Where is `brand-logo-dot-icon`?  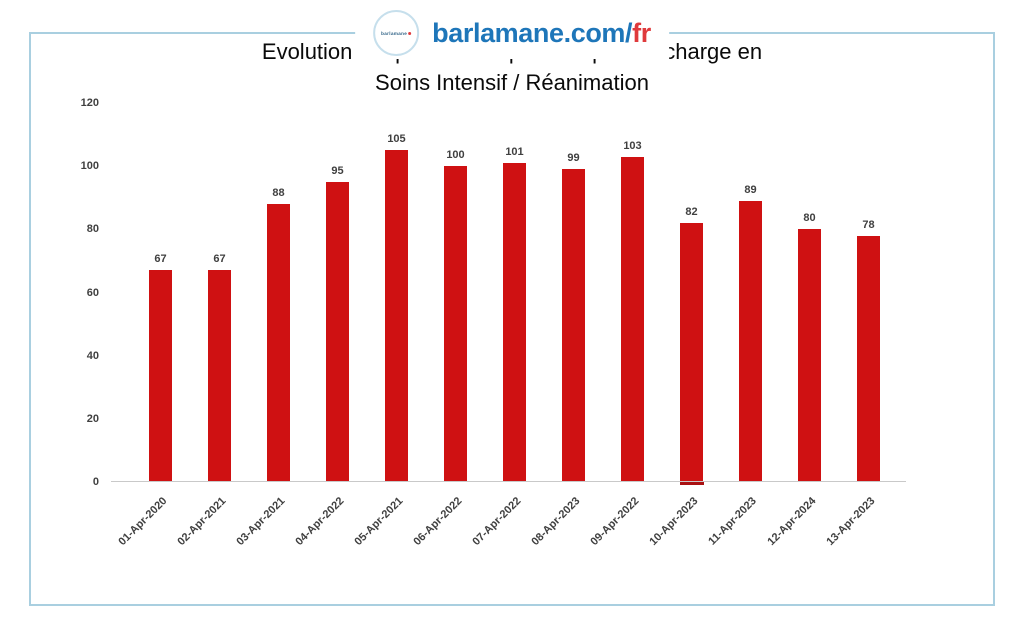 brand-logo-dot-icon is located at coordinates (410, 33).